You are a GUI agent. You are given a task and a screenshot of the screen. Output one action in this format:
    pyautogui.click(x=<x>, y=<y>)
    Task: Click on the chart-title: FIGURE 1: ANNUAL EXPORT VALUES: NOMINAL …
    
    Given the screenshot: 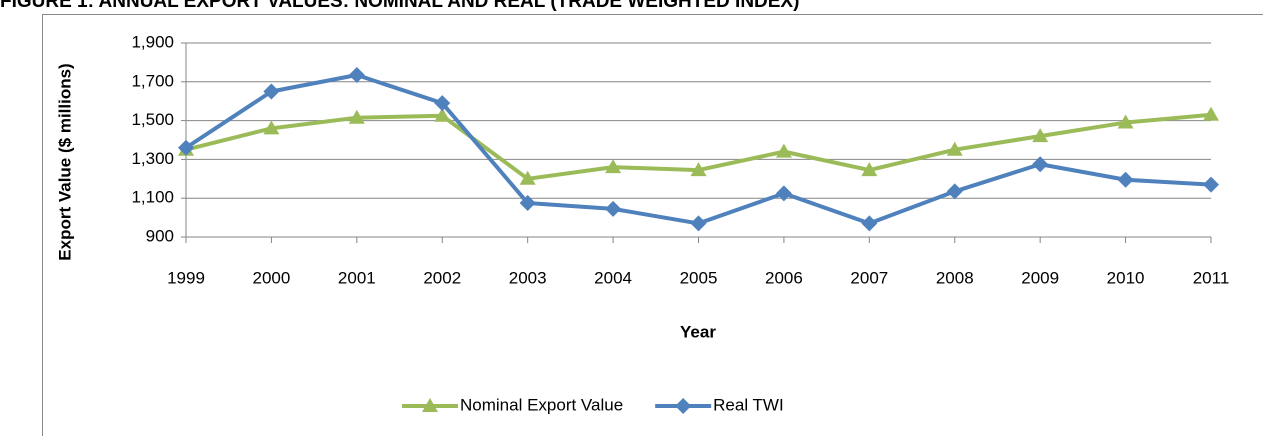 What is the action you would take?
    pyautogui.click(x=399, y=6)
    